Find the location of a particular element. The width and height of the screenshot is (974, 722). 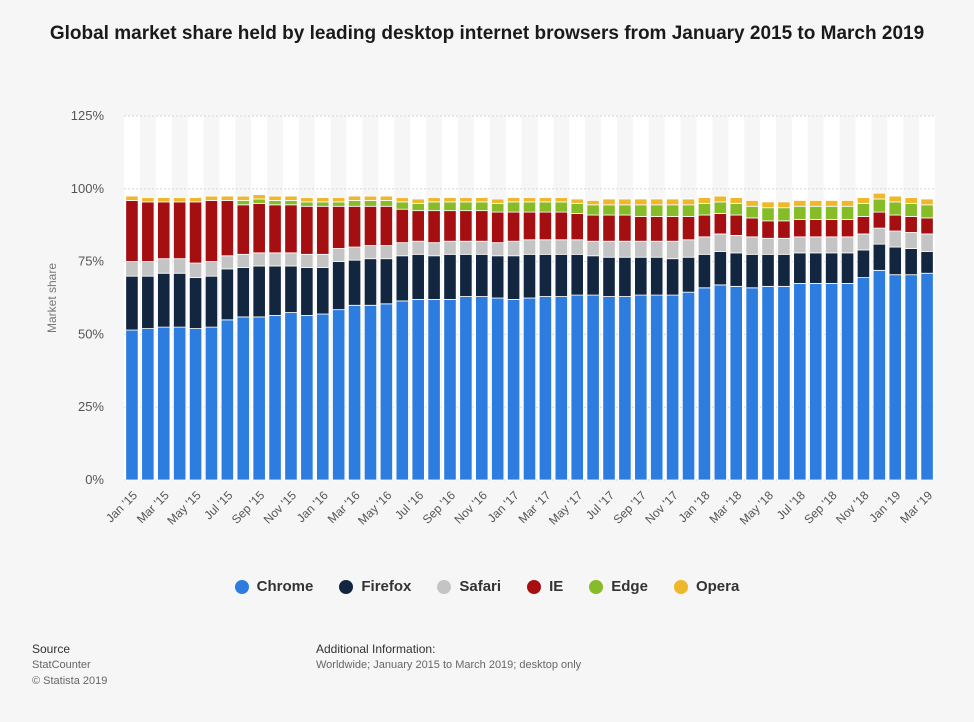

legend-item-edge: Edge is located at coordinates (618, 586).